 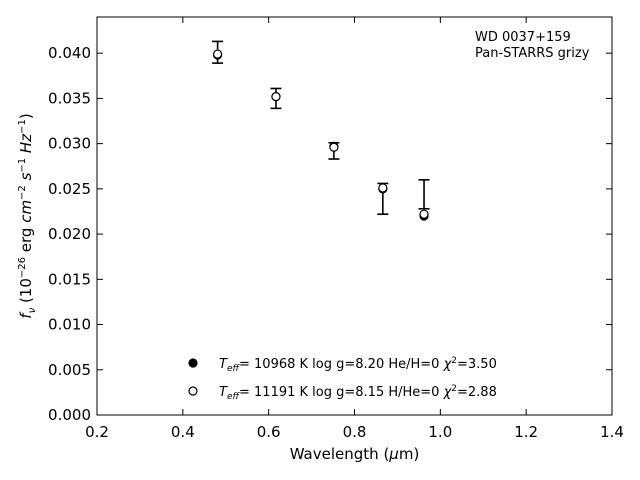 What do you see at coordinates (69, 279) in the screenshot?
I see `y-tick-label: 0.015` at bounding box center [69, 279].